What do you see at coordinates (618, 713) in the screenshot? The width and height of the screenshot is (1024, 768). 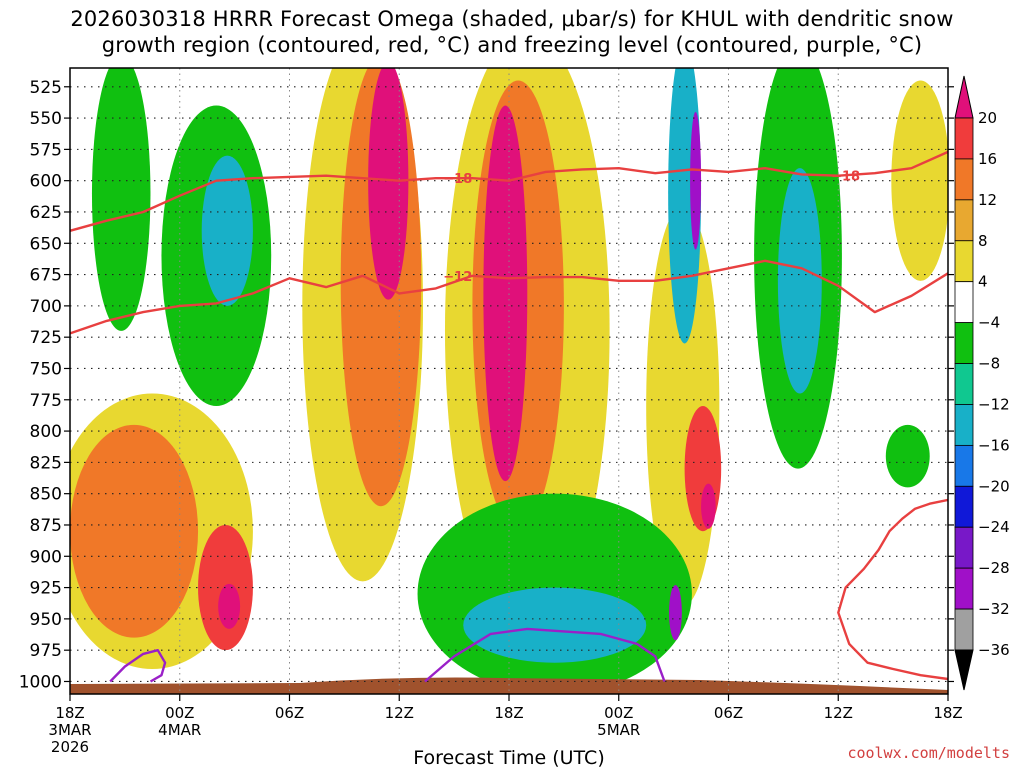 I see `x-tick-label-30: 00Z` at bounding box center [618, 713].